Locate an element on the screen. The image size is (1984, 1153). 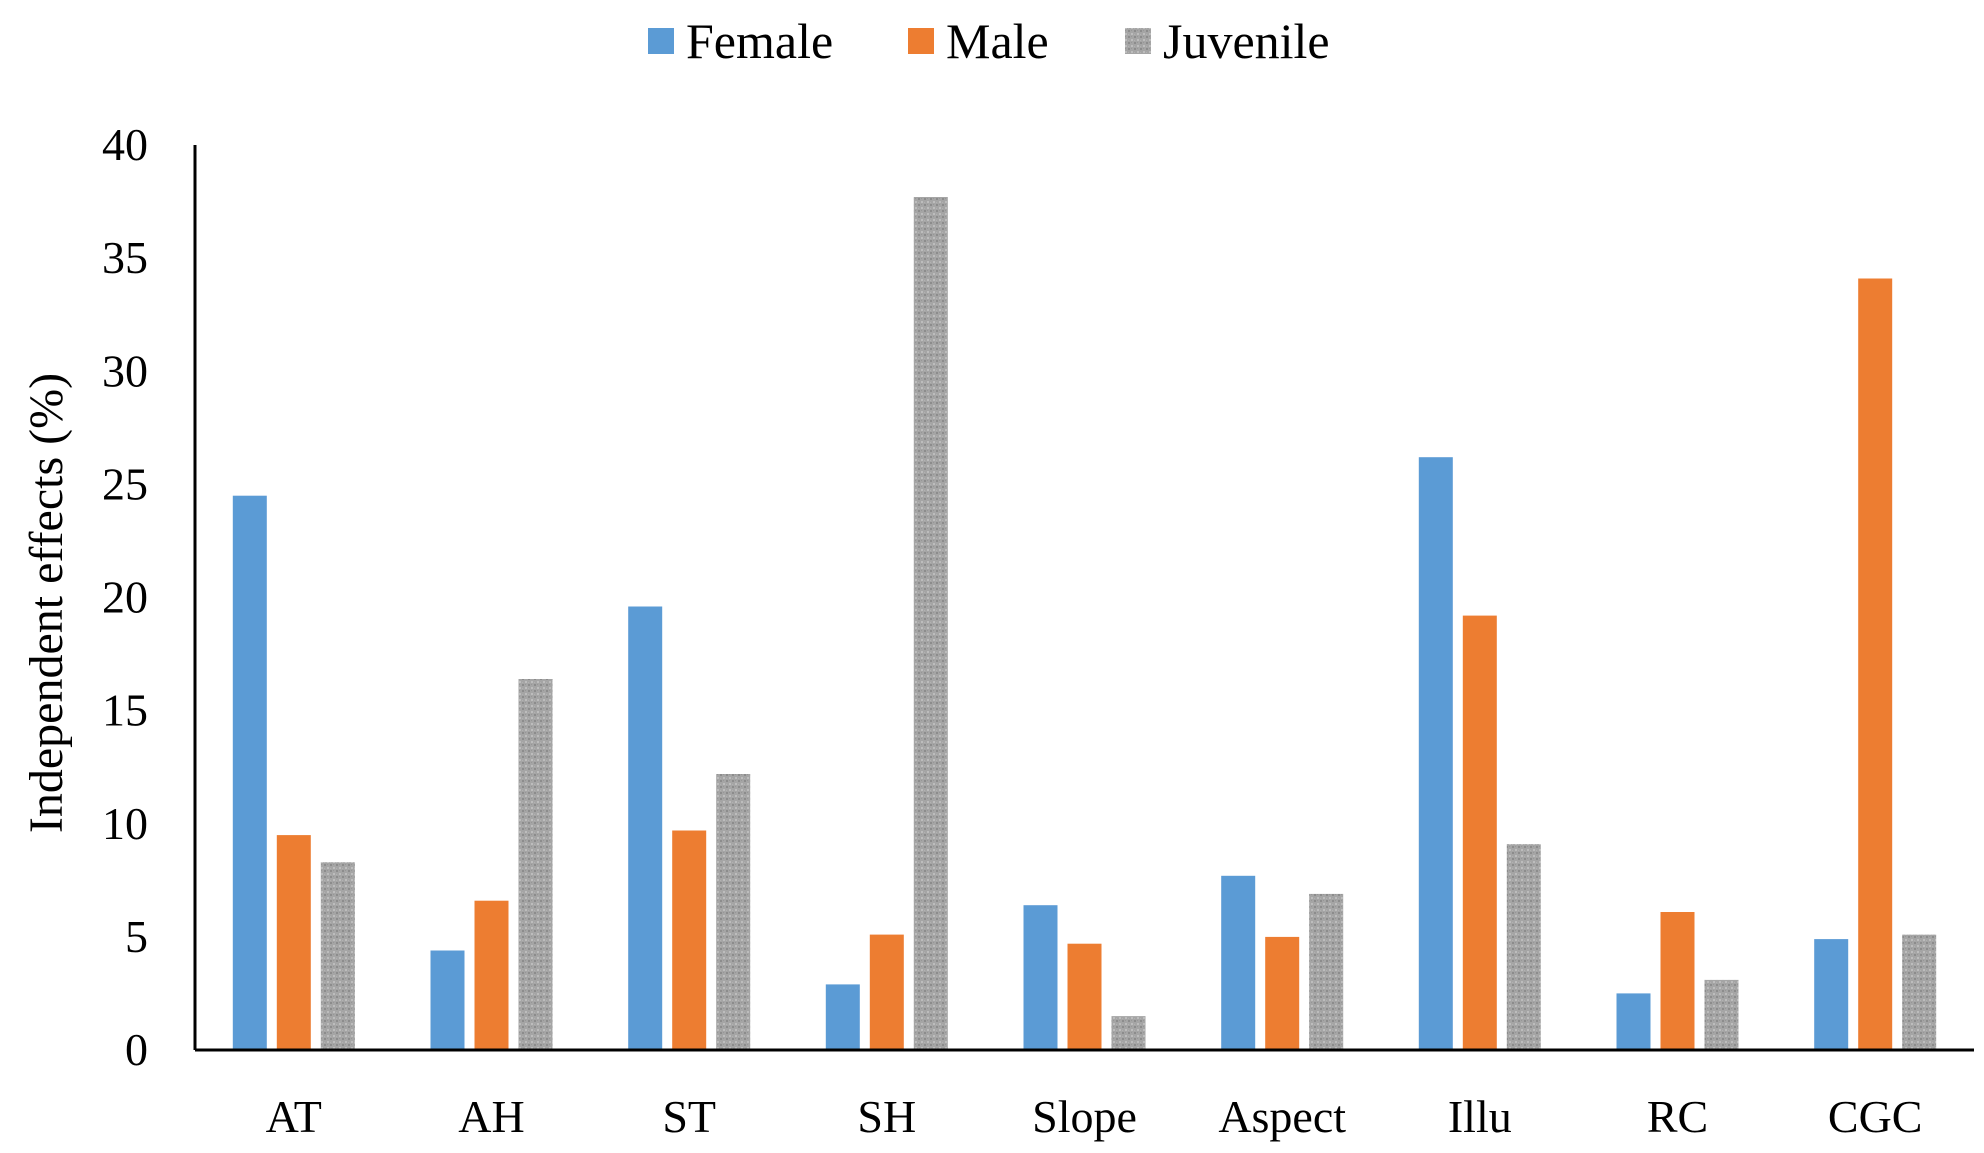
bar-male-slope is located at coordinates (1084, 996).